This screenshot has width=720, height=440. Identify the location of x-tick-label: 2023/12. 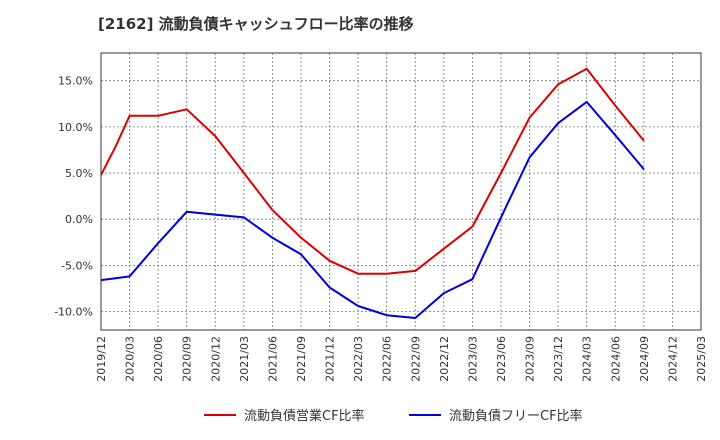
(558, 359).